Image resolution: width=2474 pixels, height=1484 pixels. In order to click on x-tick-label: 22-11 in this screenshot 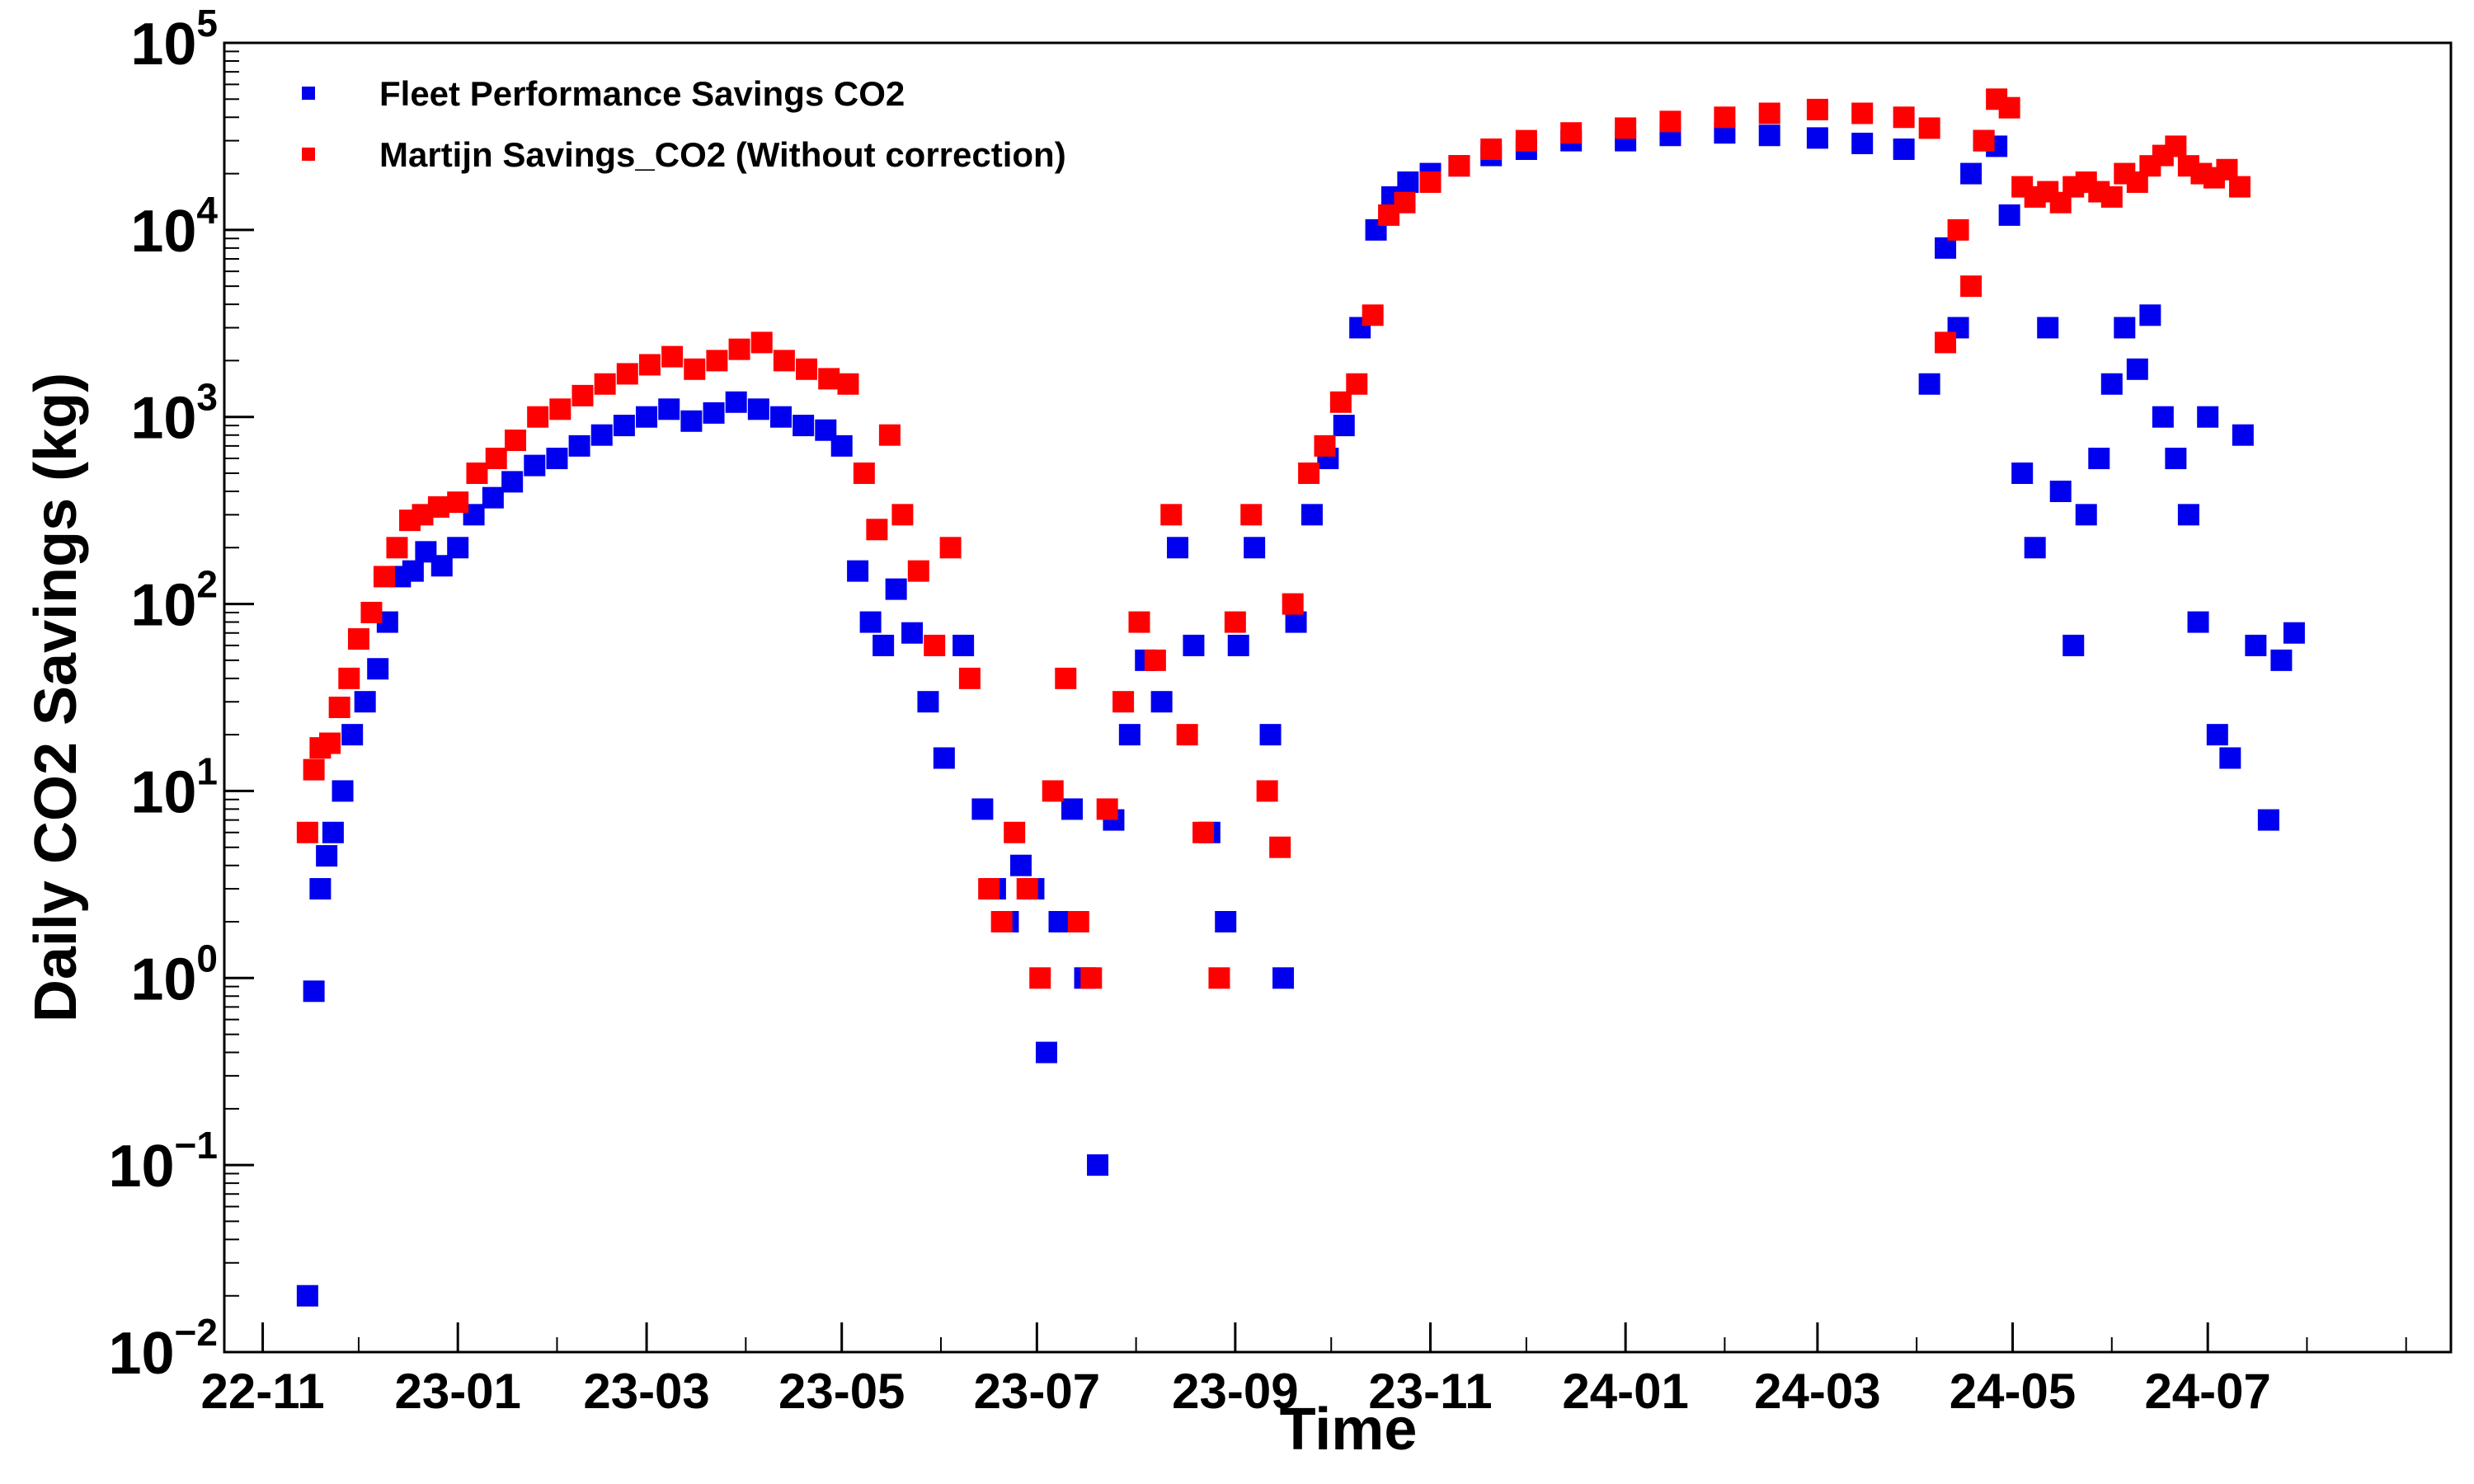, I will do `click(262, 1391)`.